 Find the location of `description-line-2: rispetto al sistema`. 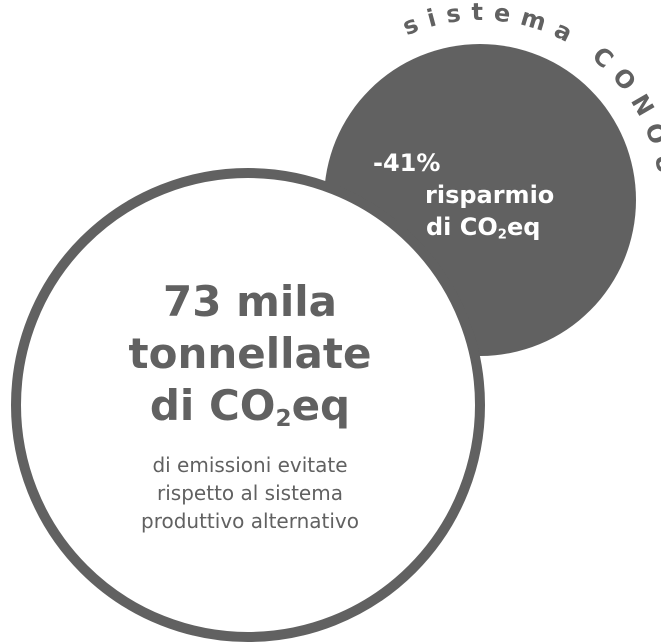

description-line-2: rispetto al sistema is located at coordinates (250, 493).